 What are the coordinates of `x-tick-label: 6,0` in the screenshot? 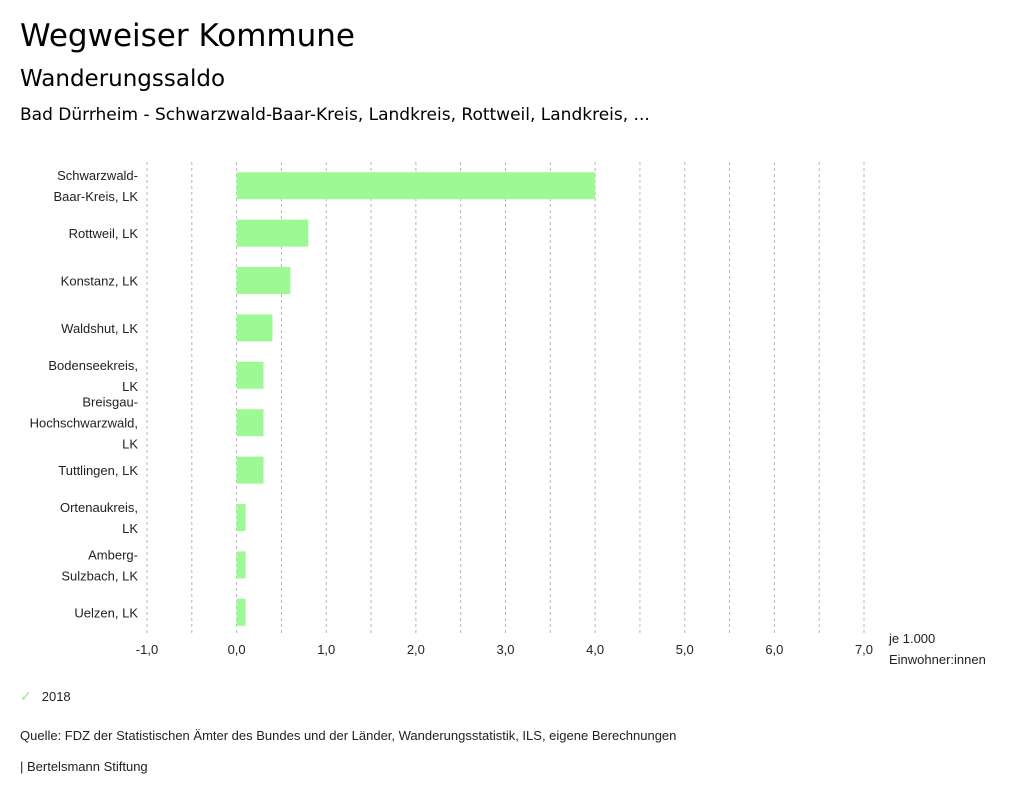 It's located at (774, 649).